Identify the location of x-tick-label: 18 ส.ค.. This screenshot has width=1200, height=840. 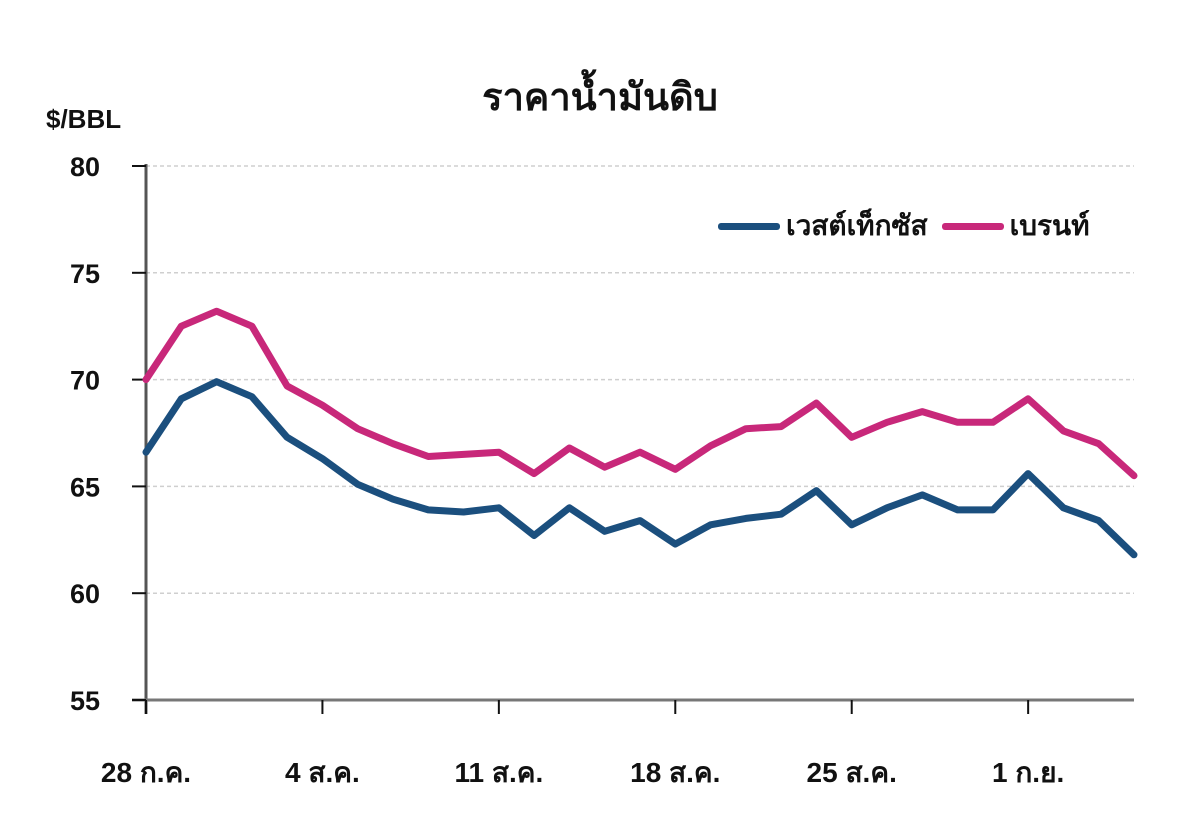
(675, 772).